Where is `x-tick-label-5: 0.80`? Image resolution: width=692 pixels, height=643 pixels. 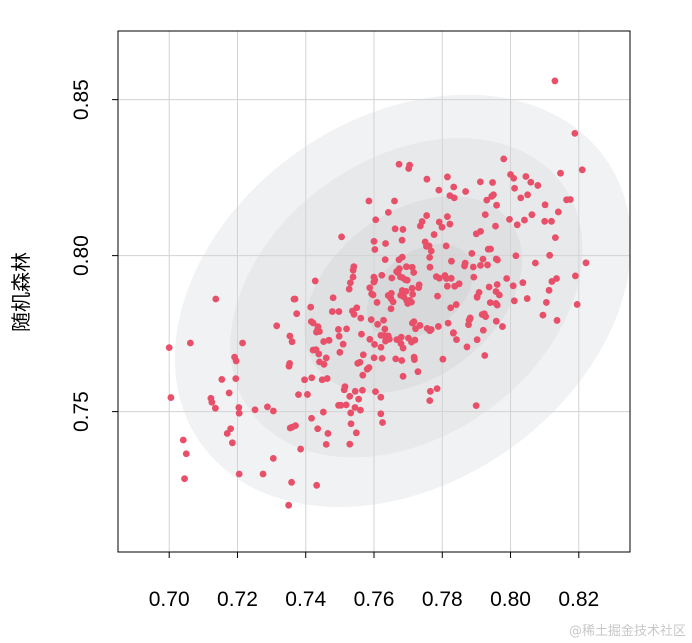
x-tick-label-5: 0.80 is located at coordinates (510, 599).